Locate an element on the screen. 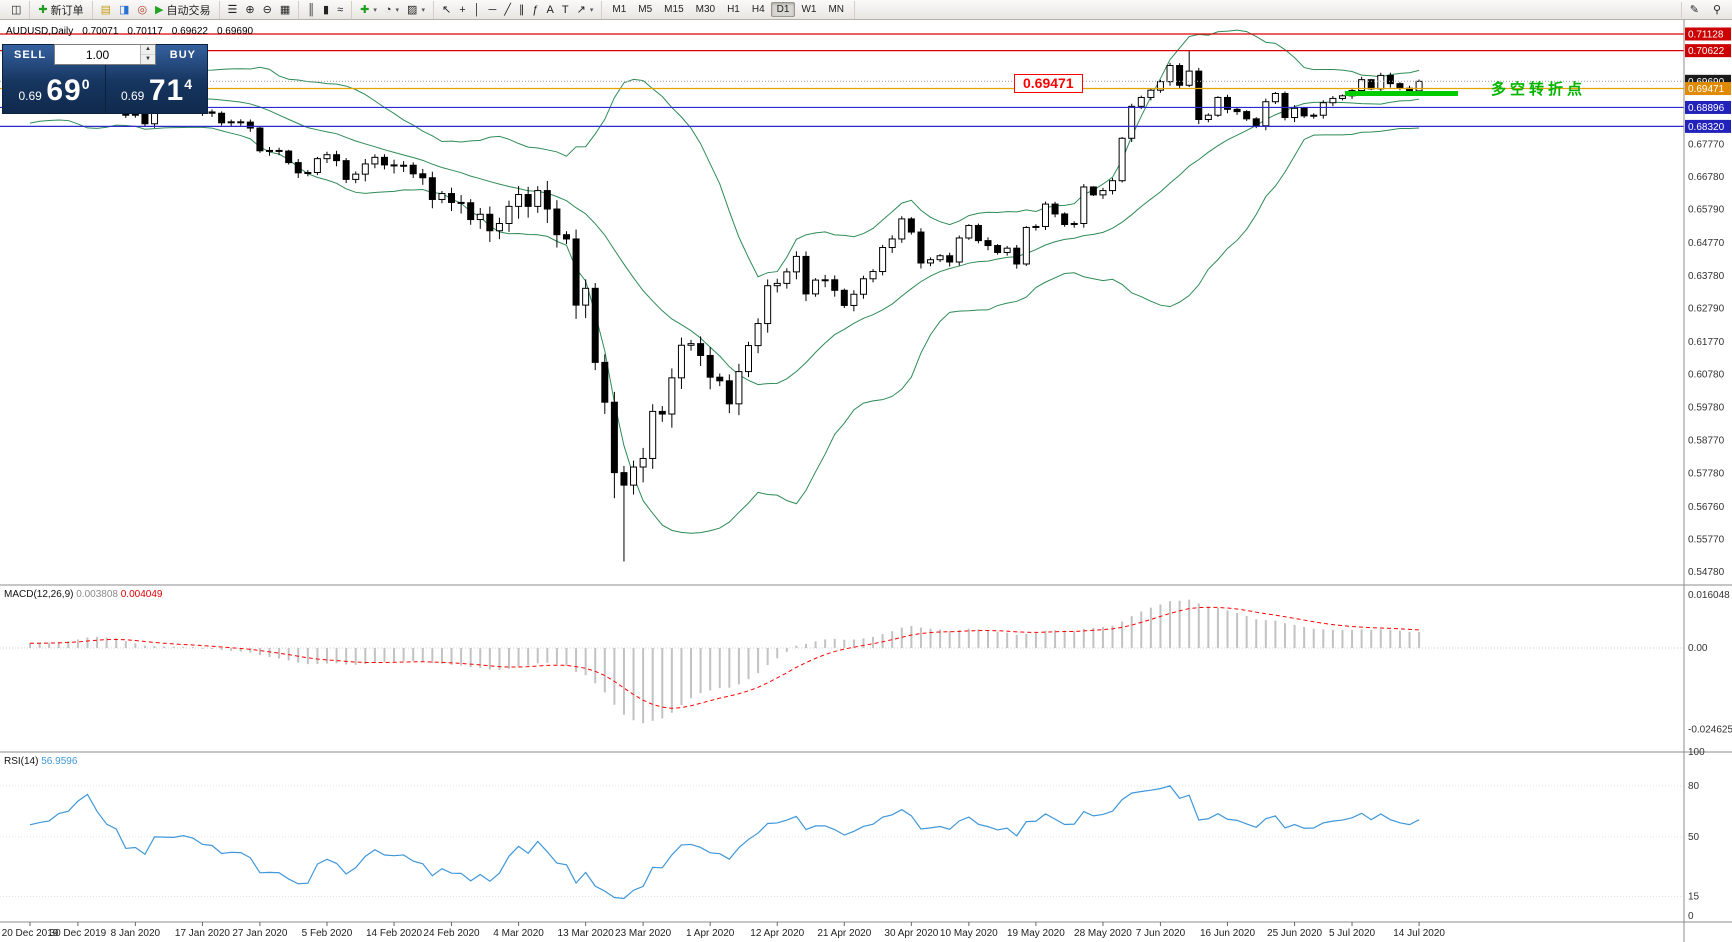 Image resolution: width=1732 pixels, height=942 pixels. timeframe-m30-button: M30 is located at coordinates (705, 9).